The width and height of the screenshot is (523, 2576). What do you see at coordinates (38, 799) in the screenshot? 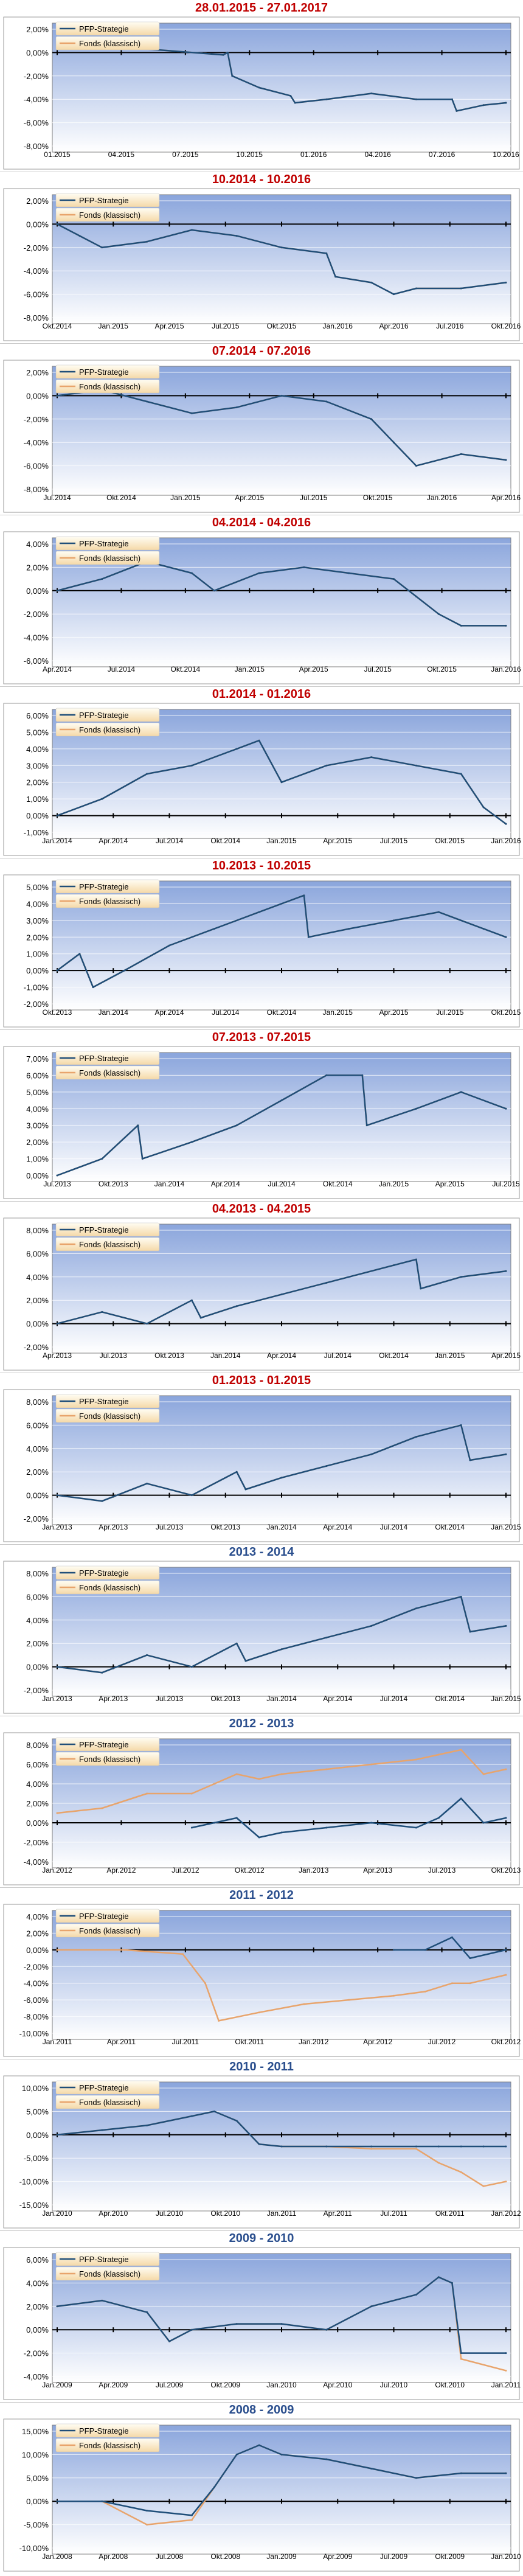
I see `y-tick-label: 1,00%` at bounding box center [38, 799].